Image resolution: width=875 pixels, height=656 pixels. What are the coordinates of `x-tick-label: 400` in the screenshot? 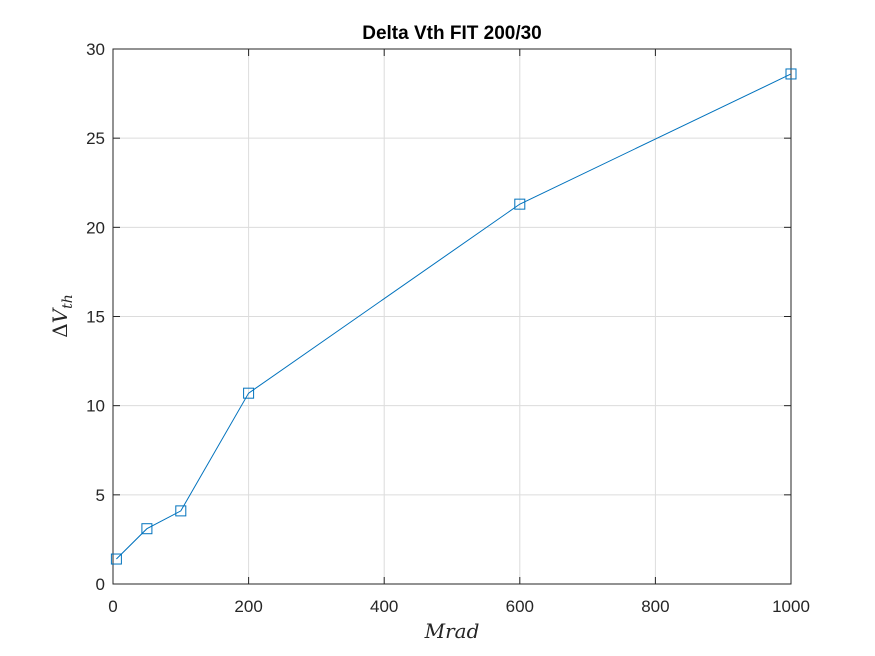 It's located at (384, 606).